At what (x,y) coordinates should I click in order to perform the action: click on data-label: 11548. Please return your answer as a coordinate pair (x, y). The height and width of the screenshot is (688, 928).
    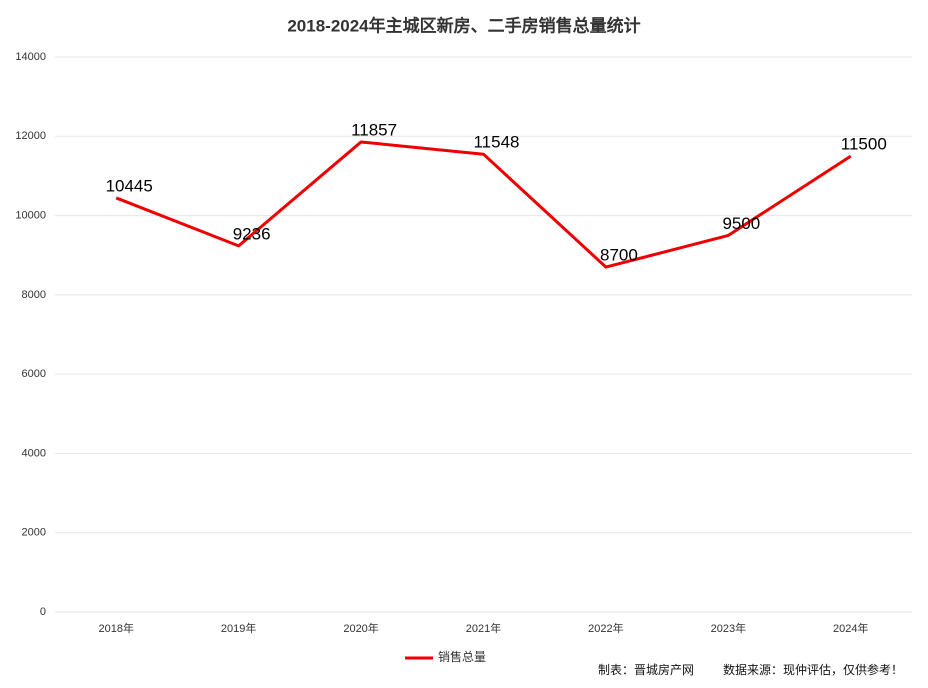
    Looking at the image, I should click on (496, 142).